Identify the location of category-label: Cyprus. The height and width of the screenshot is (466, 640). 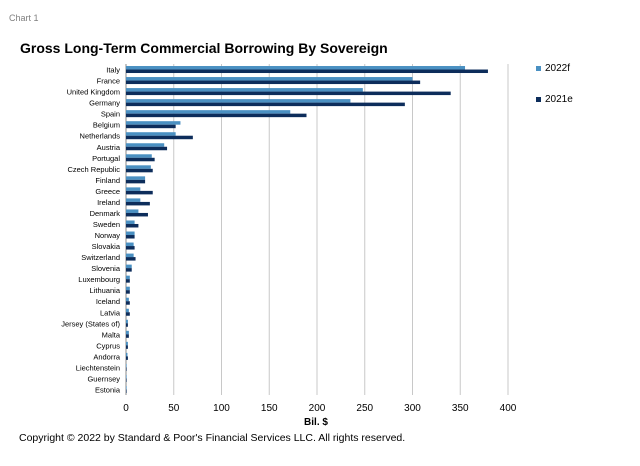
(108, 345).